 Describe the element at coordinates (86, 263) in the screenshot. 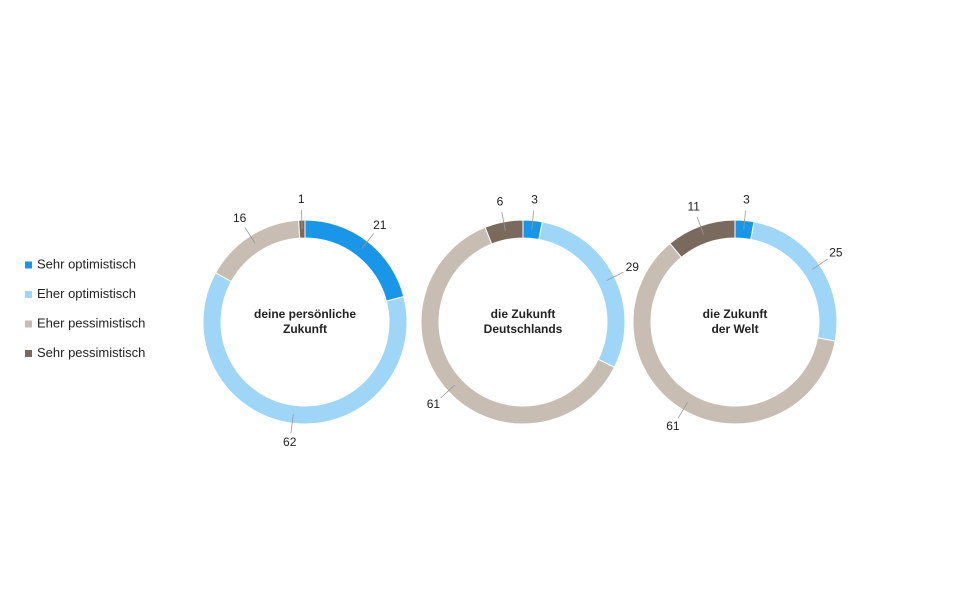

I see `legend-text: Sehr optimistisch` at that location.